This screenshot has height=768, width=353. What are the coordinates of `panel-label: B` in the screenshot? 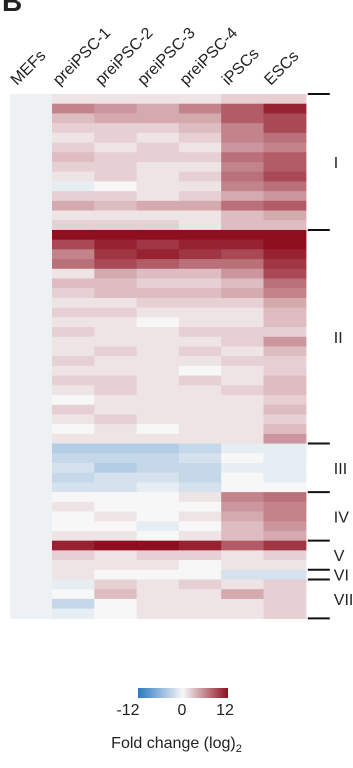 It's located at (12, 8).